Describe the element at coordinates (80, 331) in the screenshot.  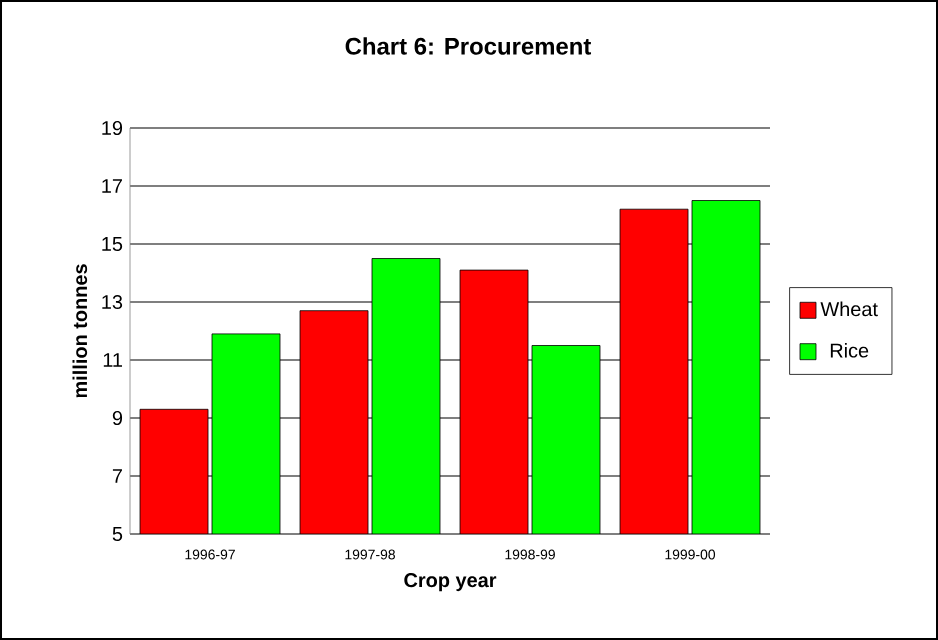
I see `y-axis-title: million tonnes` at that location.